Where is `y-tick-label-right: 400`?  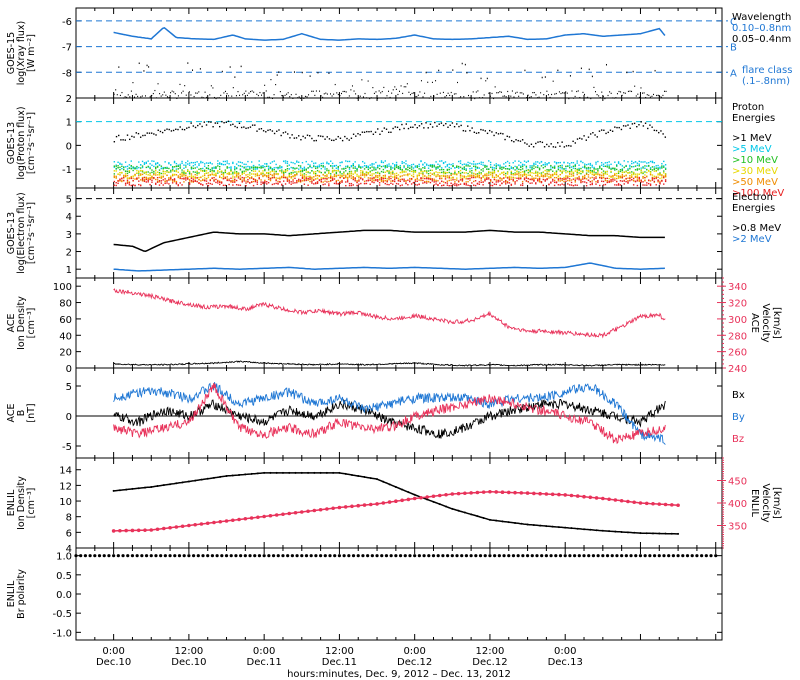
y-tick-label-right: 400 is located at coordinates (737, 504).